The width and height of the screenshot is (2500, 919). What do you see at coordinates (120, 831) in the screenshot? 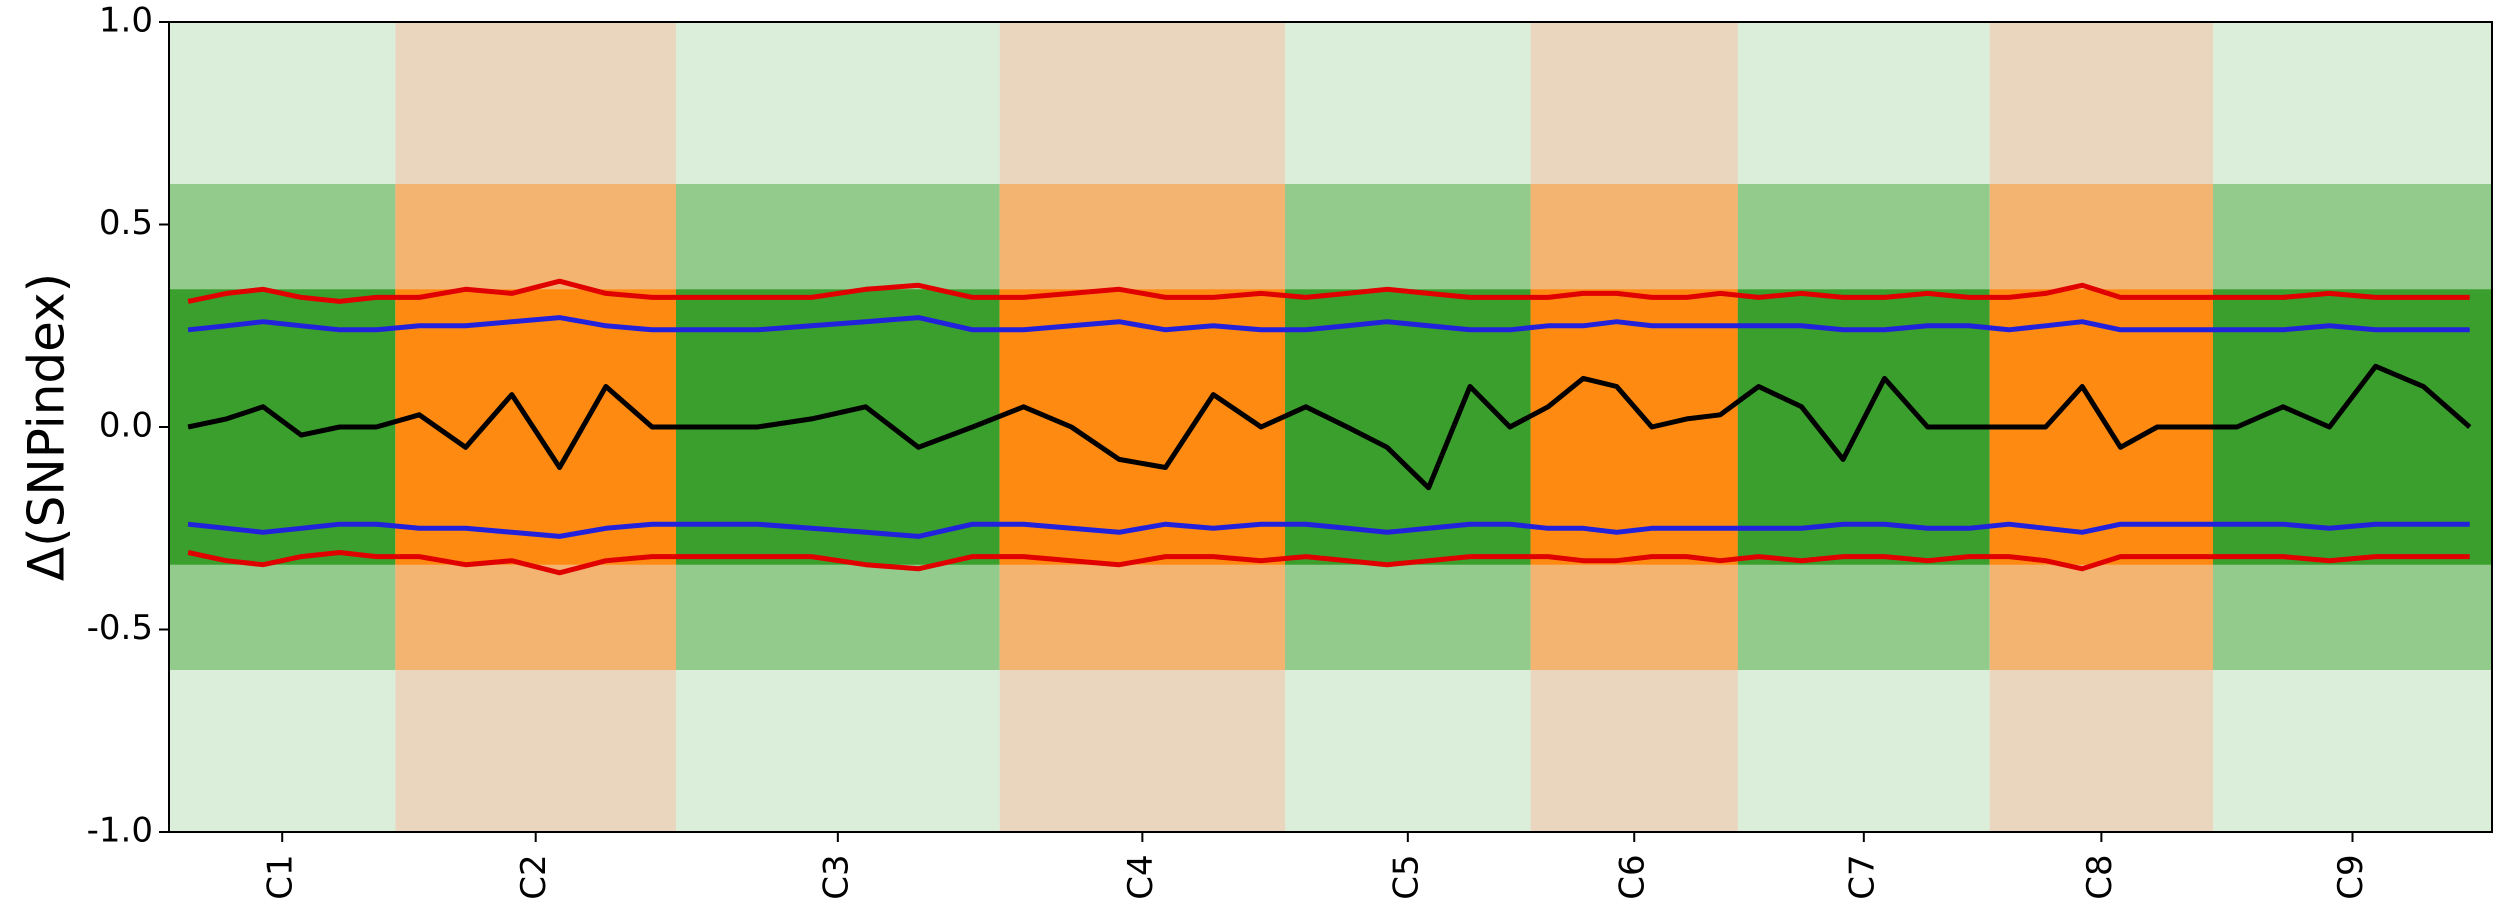
I see `y-tick-label: -1.0` at bounding box center [120, 831].